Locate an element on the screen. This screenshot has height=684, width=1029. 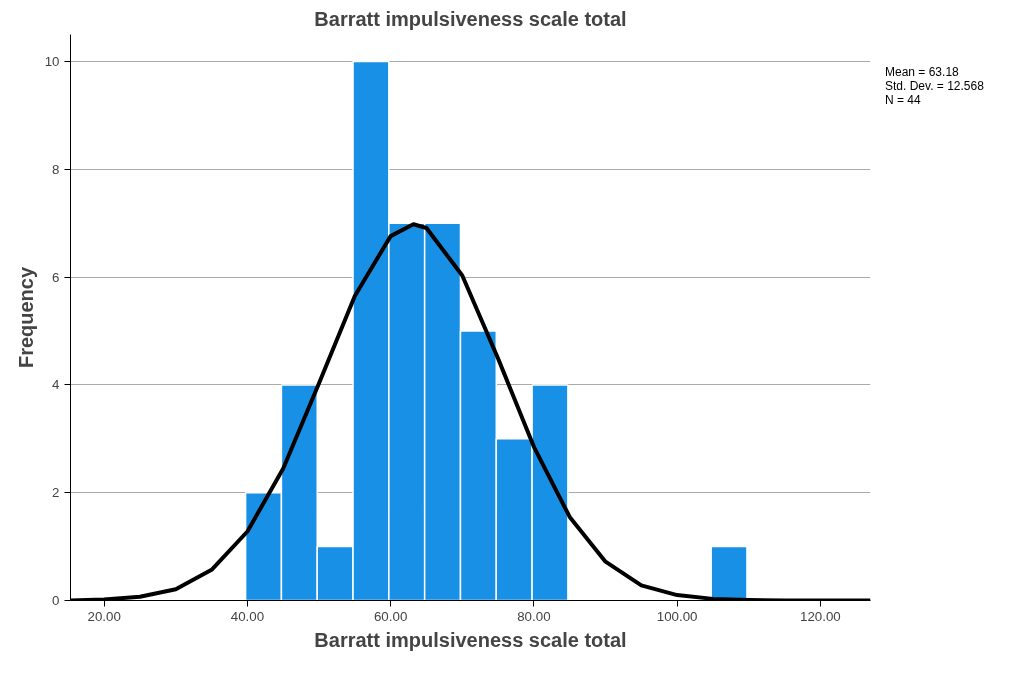
y-axis-title: Frequency is located at coordinates (25, 317).